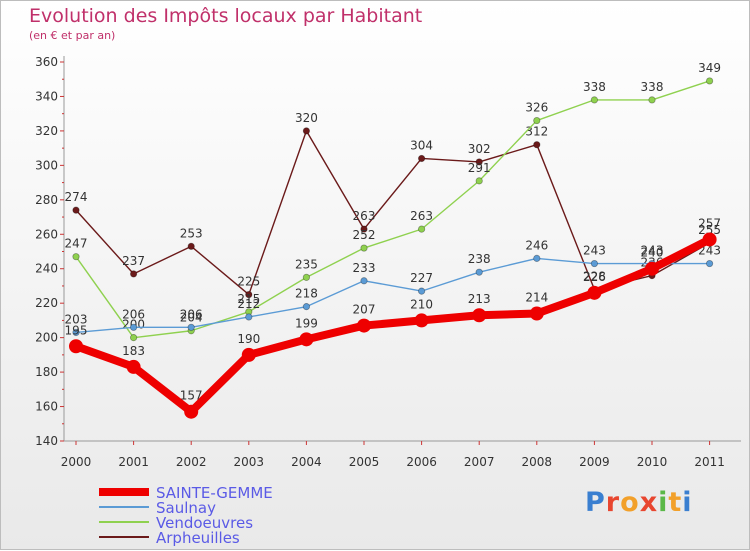 Image resolution: width=750 pixels, height=551 pixels. Describe the element at coordinates (133, 314) in the screenshot. I see `data-label: 206` at that location.